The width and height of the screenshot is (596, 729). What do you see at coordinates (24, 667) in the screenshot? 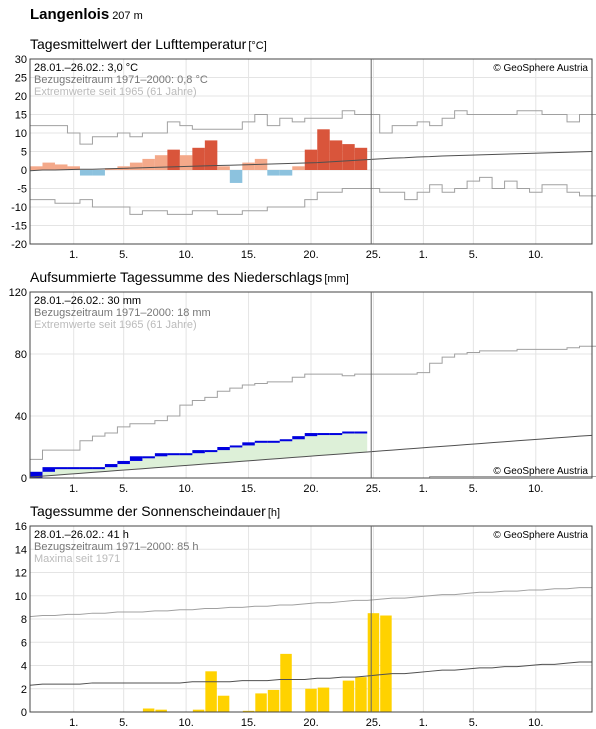
I see `y-tick-label: 4` at bounding box center [24, 667].